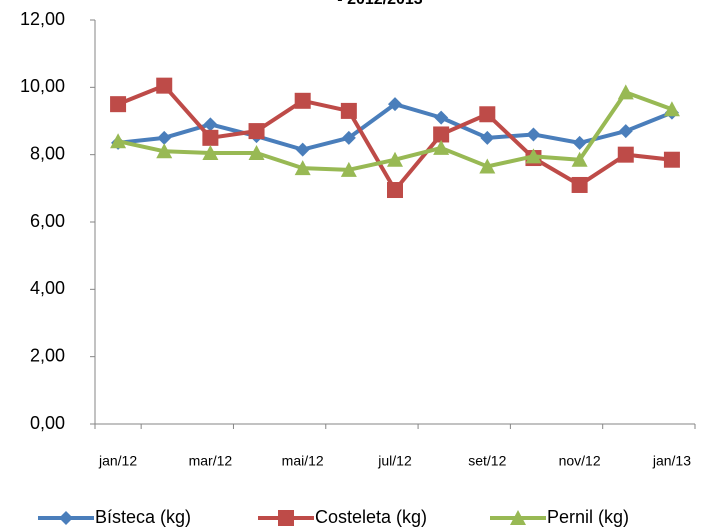 The height and width of the screenshot is (531, 702). Describe the element at coordinates (47, 153) in the screenshot. I see `y-tick-label: 8,00` at that location.